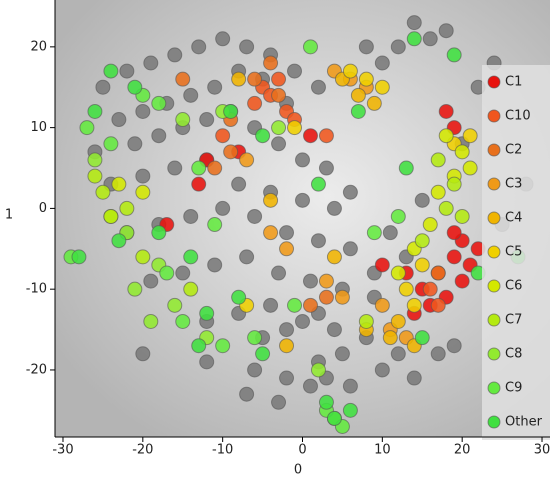 The image size is (550, 484). What do you see at coordinates (9, 215) in the screenshot?
I see `y-axis-title: 1` at bounding box center [9, 215].